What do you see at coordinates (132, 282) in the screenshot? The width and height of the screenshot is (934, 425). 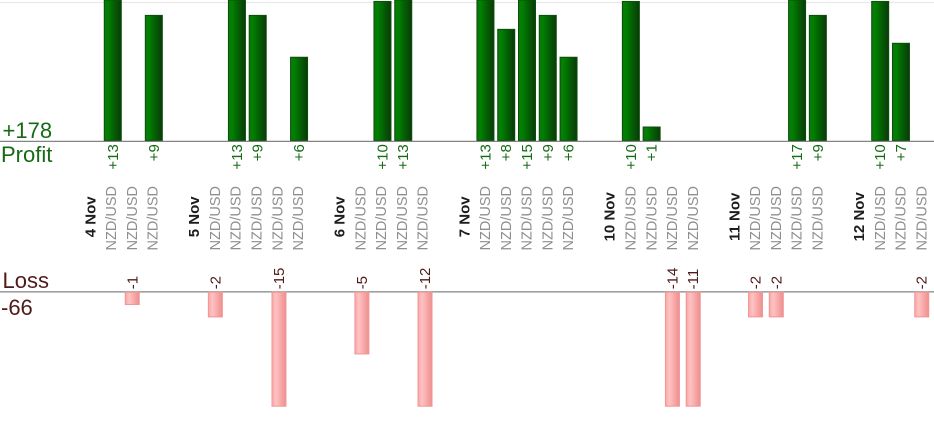 I see `svg-text: -1` at bounding box center [132, 282].